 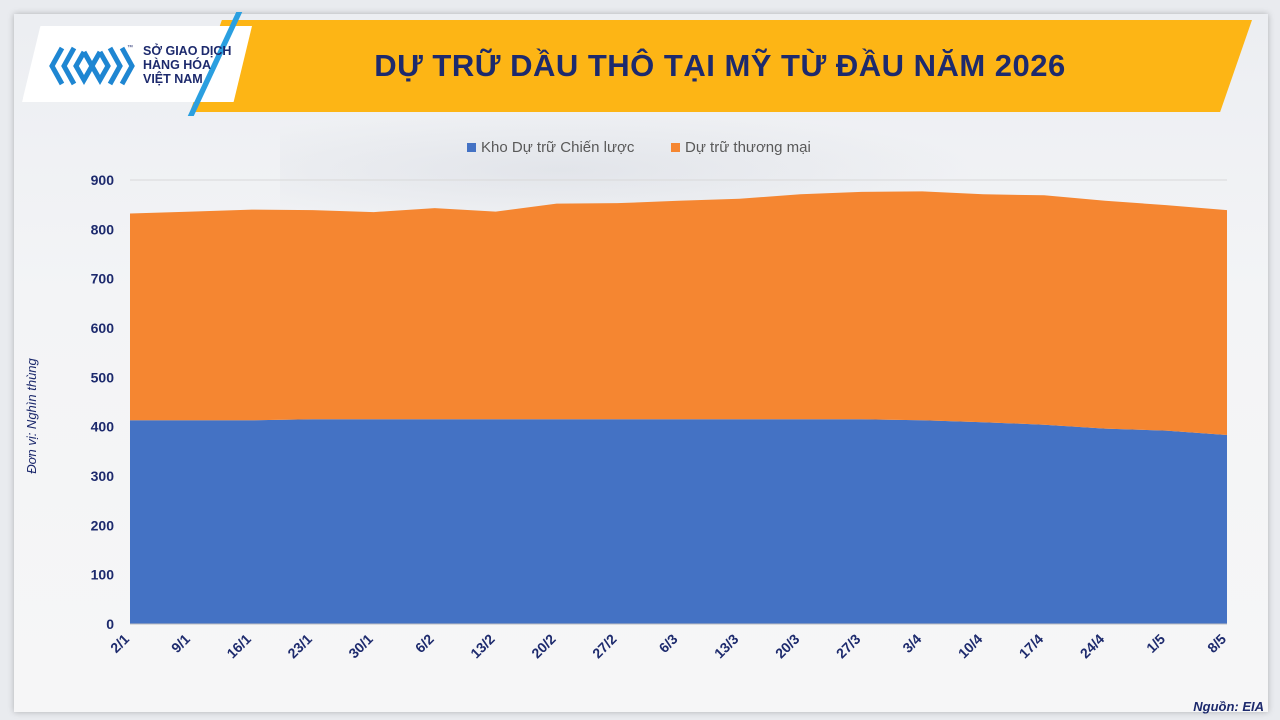 What do you see at coordinates (177, 65) in the screenshot?
I see `logo-line-2: HÀNG HÓA` at bounding box center [177, 65].